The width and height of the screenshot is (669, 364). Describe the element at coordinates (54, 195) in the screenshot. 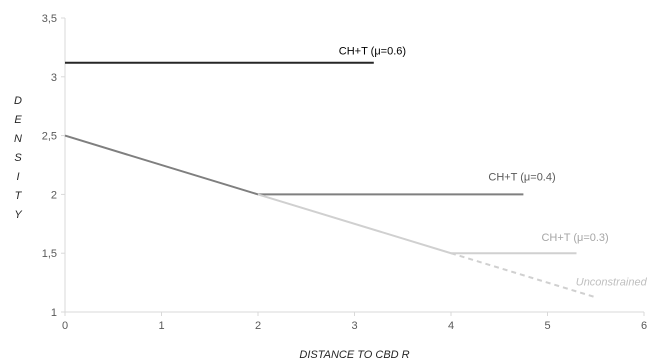

I see `y-tick-label: 2` at that location.